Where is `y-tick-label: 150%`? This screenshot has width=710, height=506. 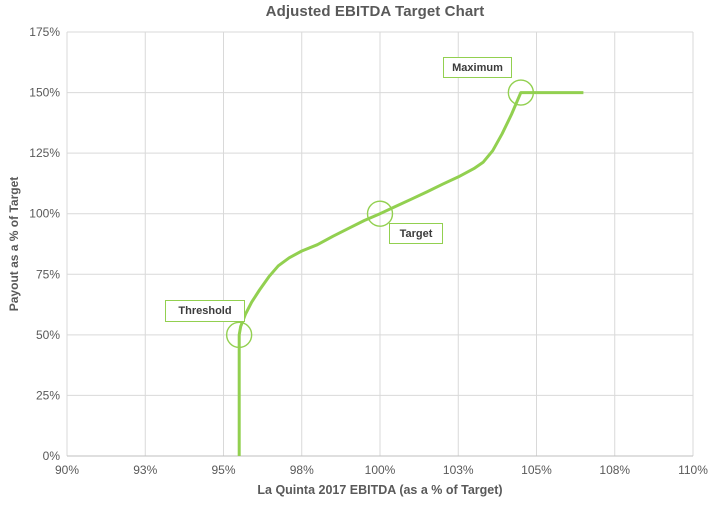
y-tick-label: 150% is located at coordinates (44, 93).